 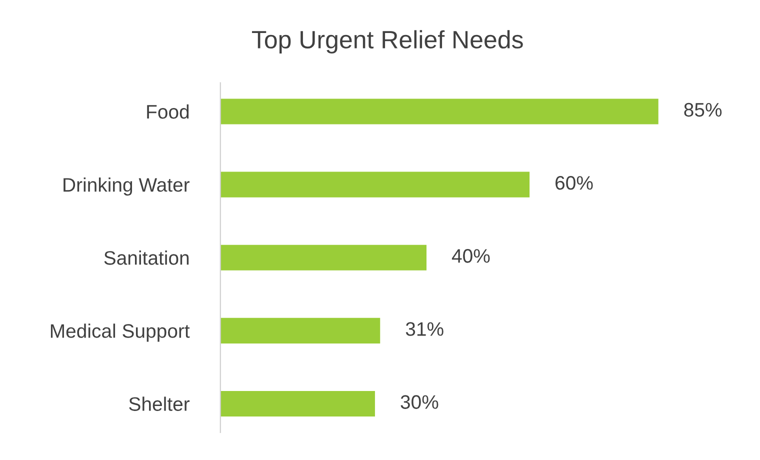 I want to click on y-tick-label: Food, so click(x=168, y=111).